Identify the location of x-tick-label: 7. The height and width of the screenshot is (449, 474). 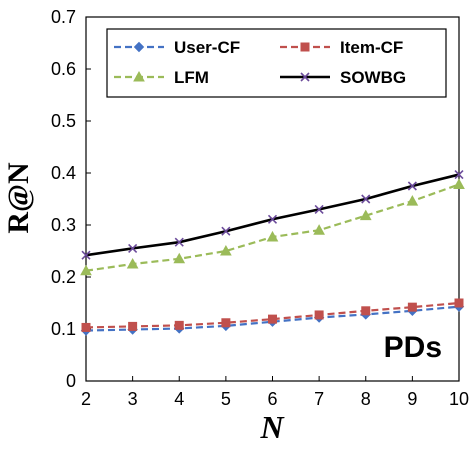
(319, 399).